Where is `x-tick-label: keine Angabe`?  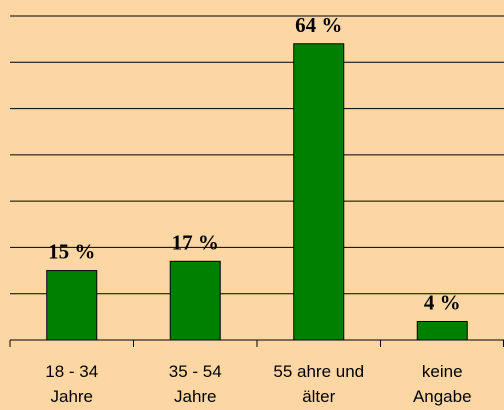
x-tick-label: keine Angabe is located at coordinates (442, 384).